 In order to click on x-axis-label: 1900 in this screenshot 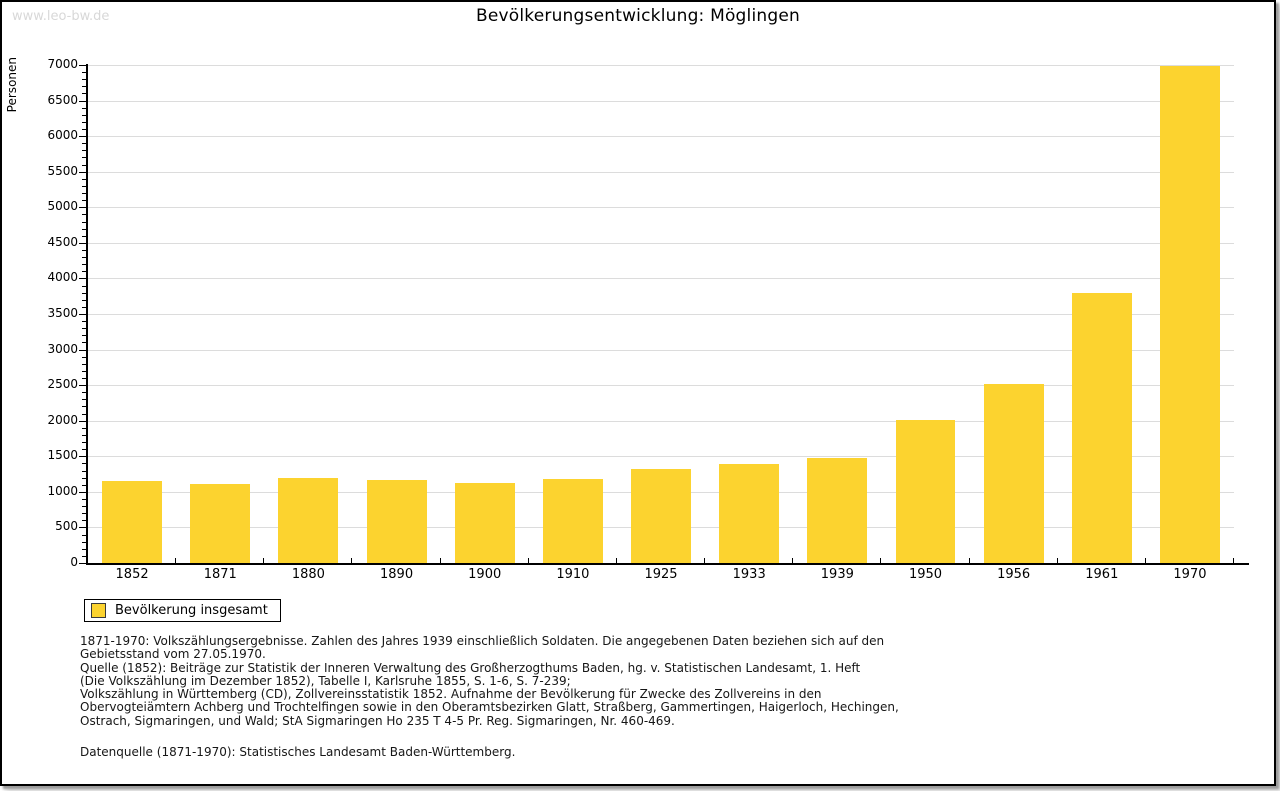, I will do `click(485, 574)`.